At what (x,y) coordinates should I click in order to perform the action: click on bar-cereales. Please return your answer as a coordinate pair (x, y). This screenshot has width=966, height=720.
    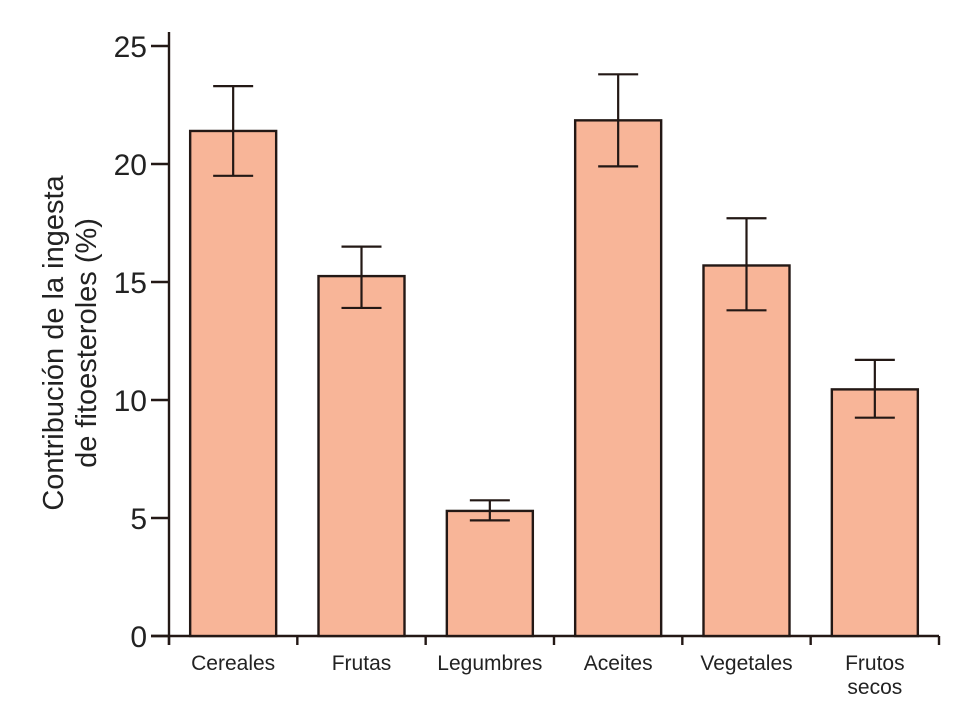
    Looking at the image, I should click on (233, 383).